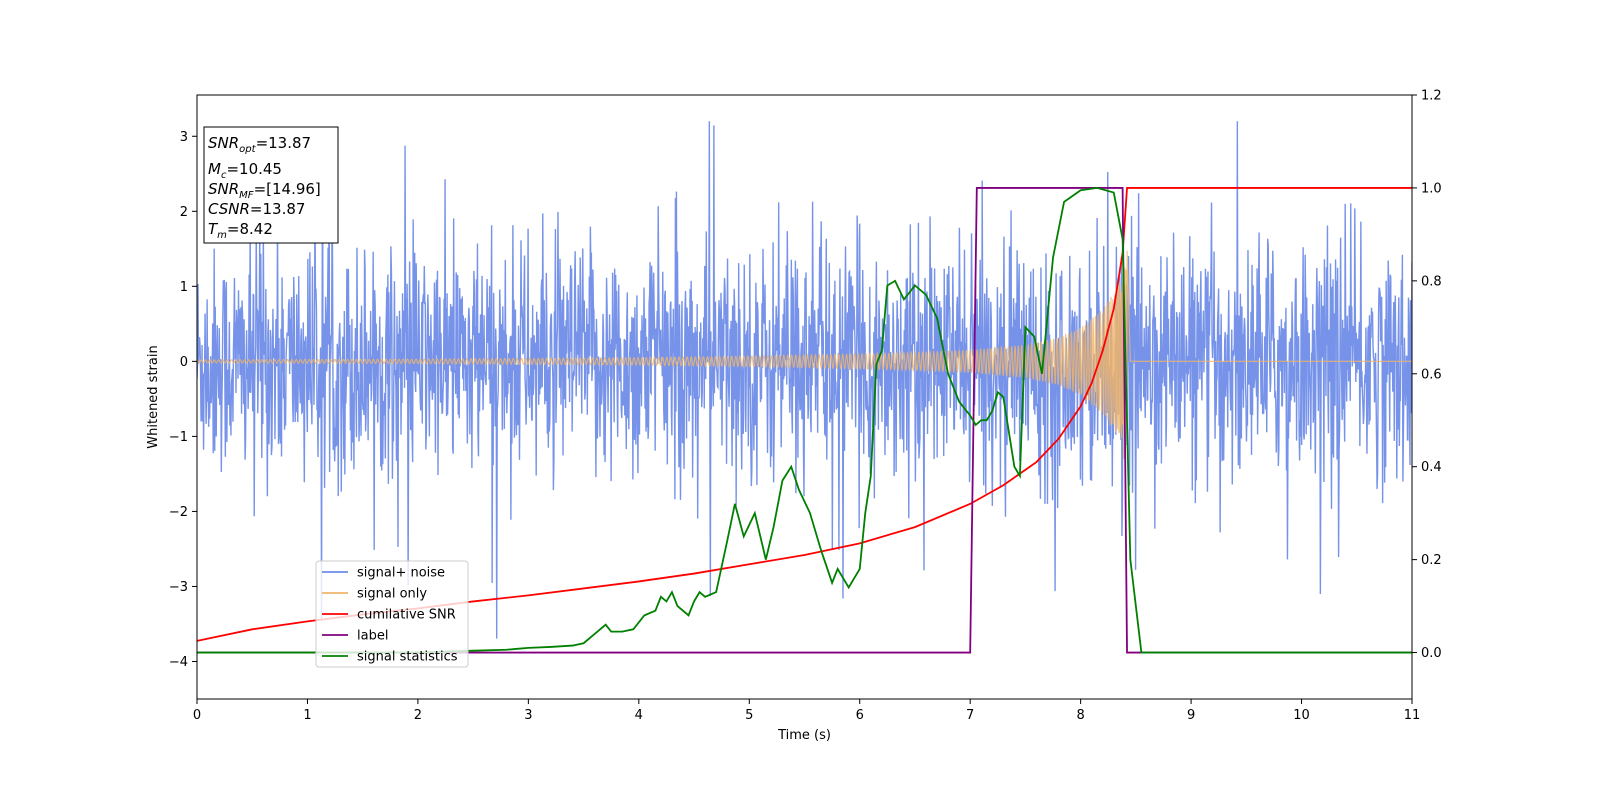  What do you see at coordinates (372, 636) in the screenshot?
I see `legend-label: label` at bounding box center [372, 636].